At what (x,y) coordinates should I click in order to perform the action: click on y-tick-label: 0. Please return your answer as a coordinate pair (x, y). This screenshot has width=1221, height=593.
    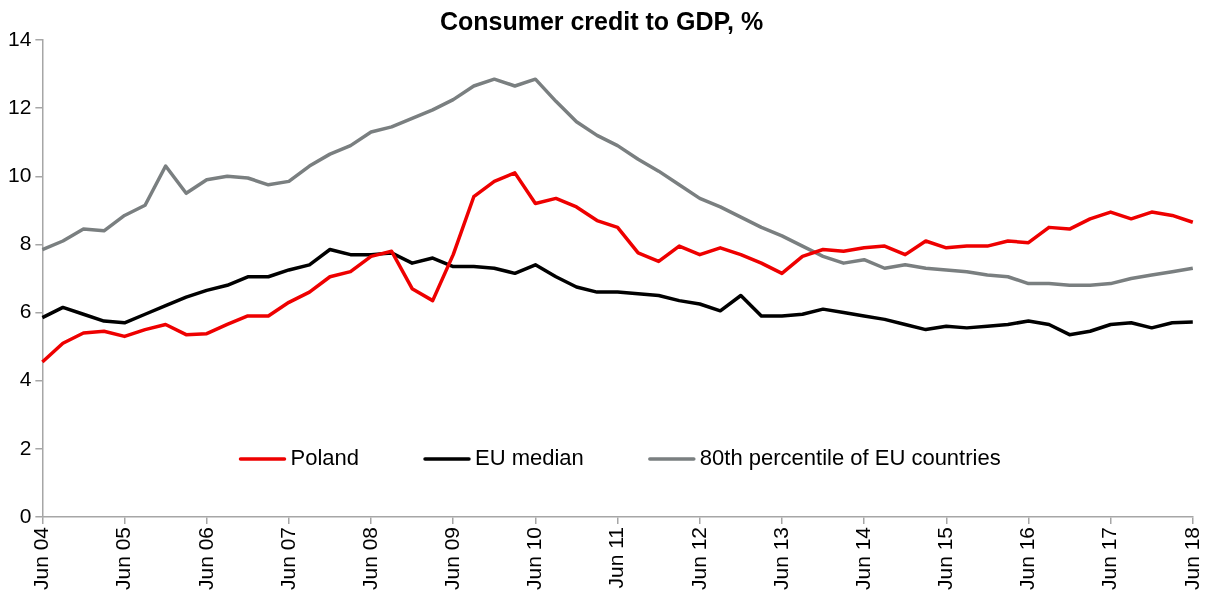
    Looking at the image, I should click on (25, 515).